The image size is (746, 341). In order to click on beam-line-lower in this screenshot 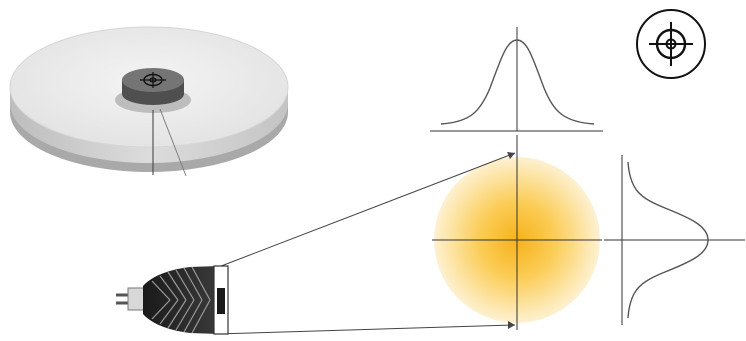, I will do `click(365, 329)`.